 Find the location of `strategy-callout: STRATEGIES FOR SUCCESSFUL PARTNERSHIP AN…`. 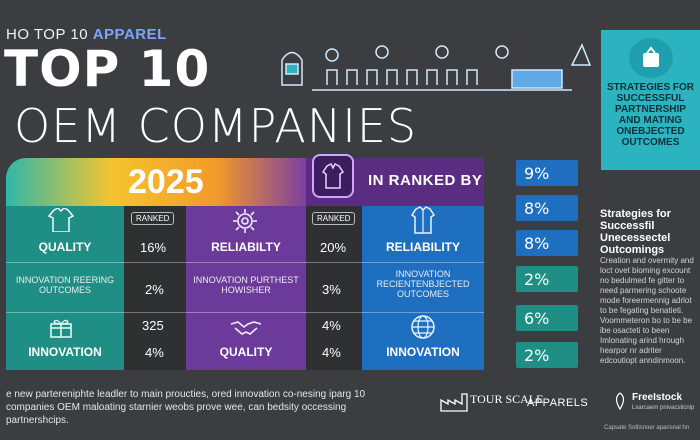

strategy-callout: STRATEGIES FOR SUCCESSFUL PARTNERSHIP AN… is located at coordinates (650, 100).